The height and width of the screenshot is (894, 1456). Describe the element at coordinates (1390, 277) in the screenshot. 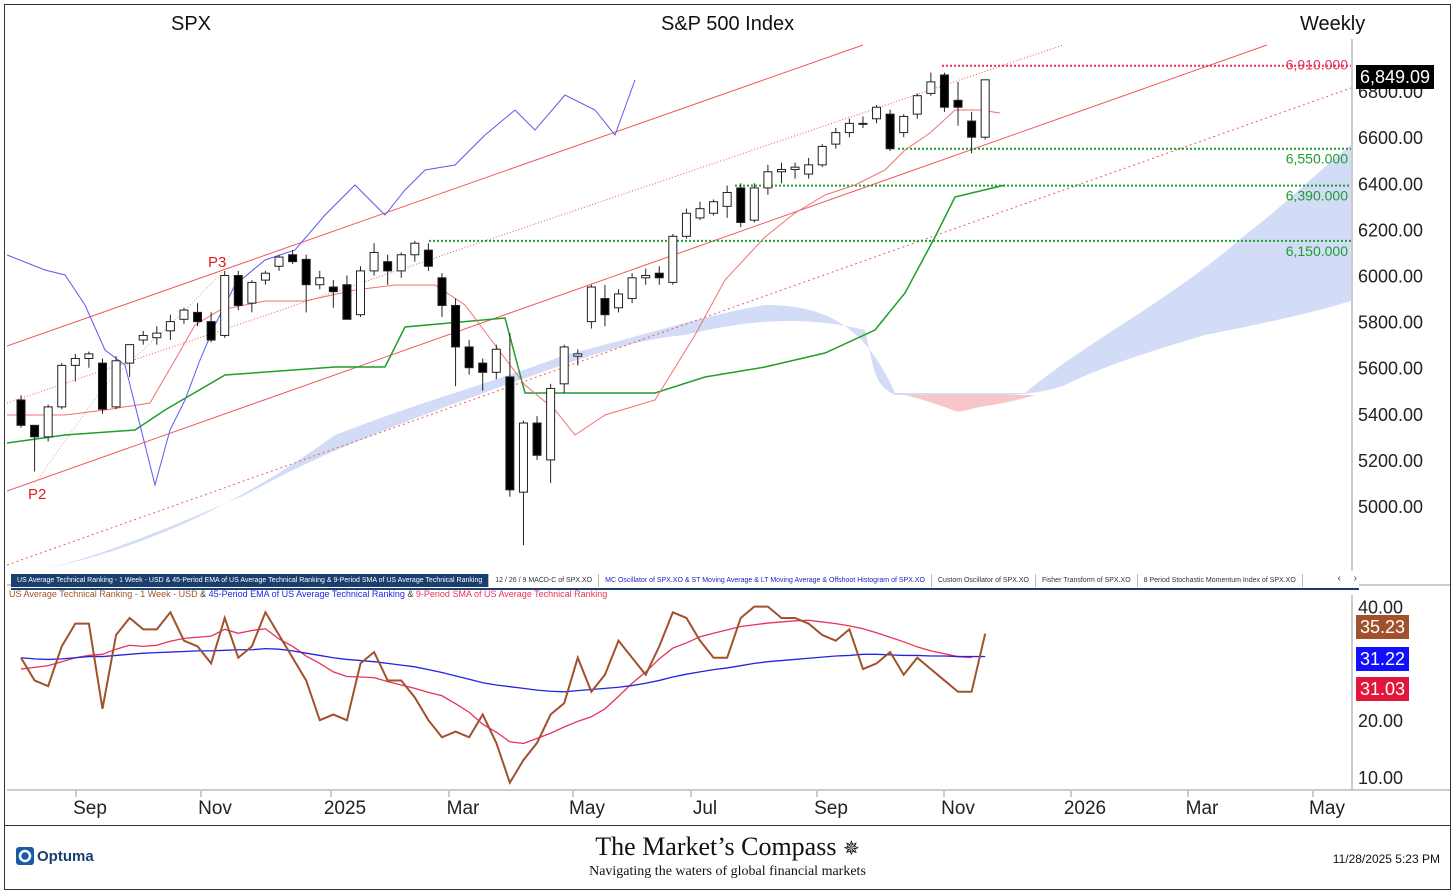

I see `price-tick-label: 6000.00` at that location.